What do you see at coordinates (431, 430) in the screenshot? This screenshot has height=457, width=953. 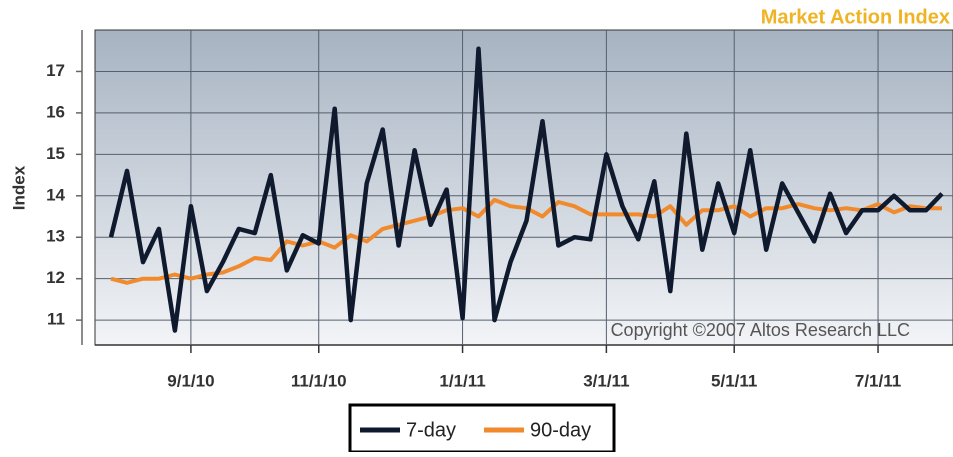 I see `legend-label: 7-day` at bounding box center [431, 430].